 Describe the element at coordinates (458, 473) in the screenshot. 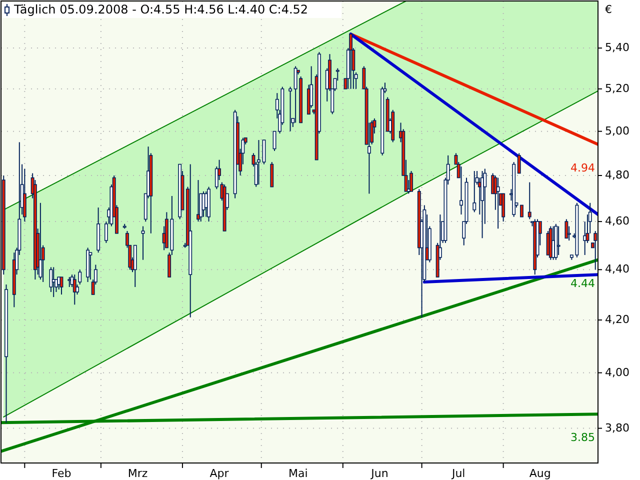

I see `x-tick-label: Jul` at that location.